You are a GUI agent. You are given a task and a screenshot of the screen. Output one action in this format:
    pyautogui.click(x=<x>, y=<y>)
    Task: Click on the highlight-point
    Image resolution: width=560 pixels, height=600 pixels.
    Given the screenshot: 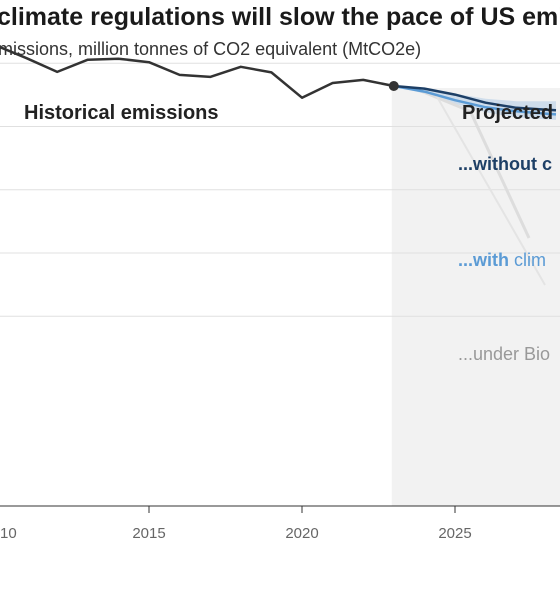 What is the action you would take?
    pyautogui.click(x=393, y=86)
    